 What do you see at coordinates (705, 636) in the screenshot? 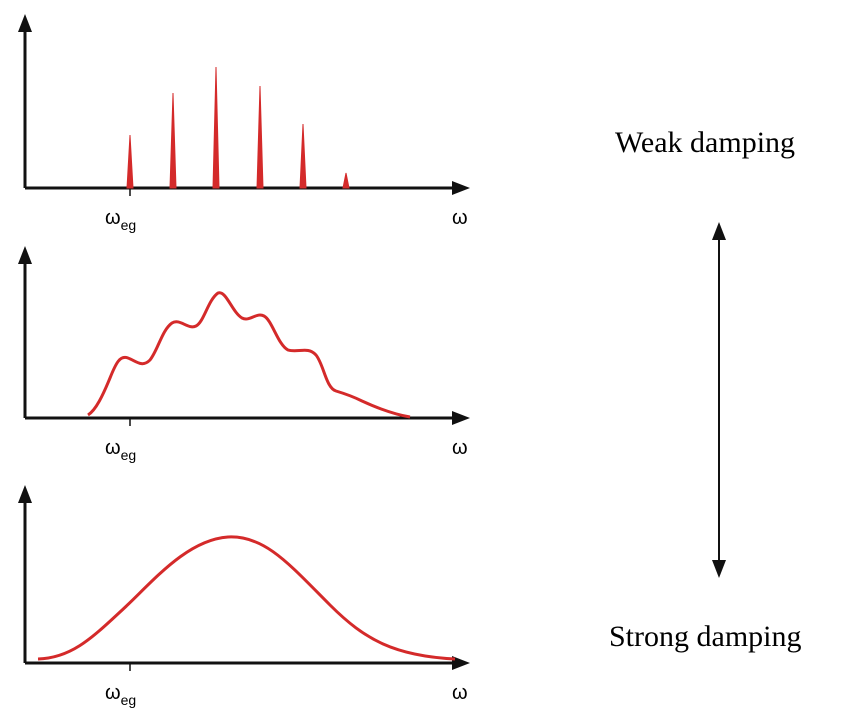
I see `strong-damping-label: Strong damping` at bounding box center [705, 636].